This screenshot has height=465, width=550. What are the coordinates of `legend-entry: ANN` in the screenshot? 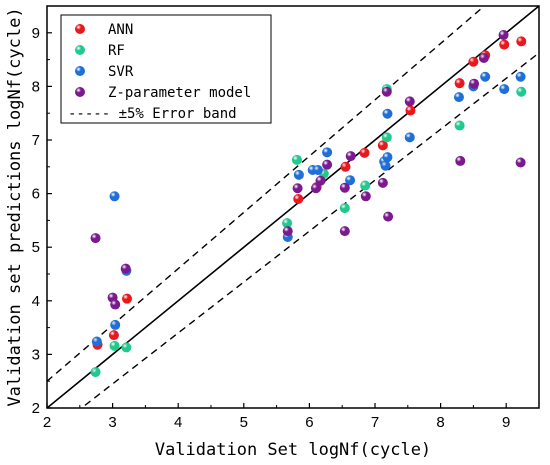 It's located at (104, 30).